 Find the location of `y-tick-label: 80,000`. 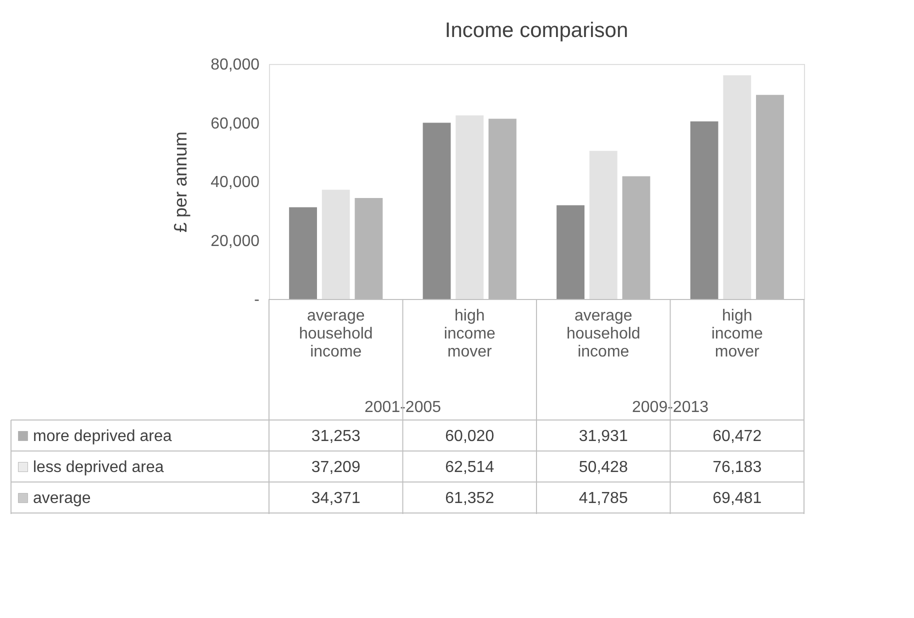

y-tick-label: 80,000 is located at coordinates (235, 65).